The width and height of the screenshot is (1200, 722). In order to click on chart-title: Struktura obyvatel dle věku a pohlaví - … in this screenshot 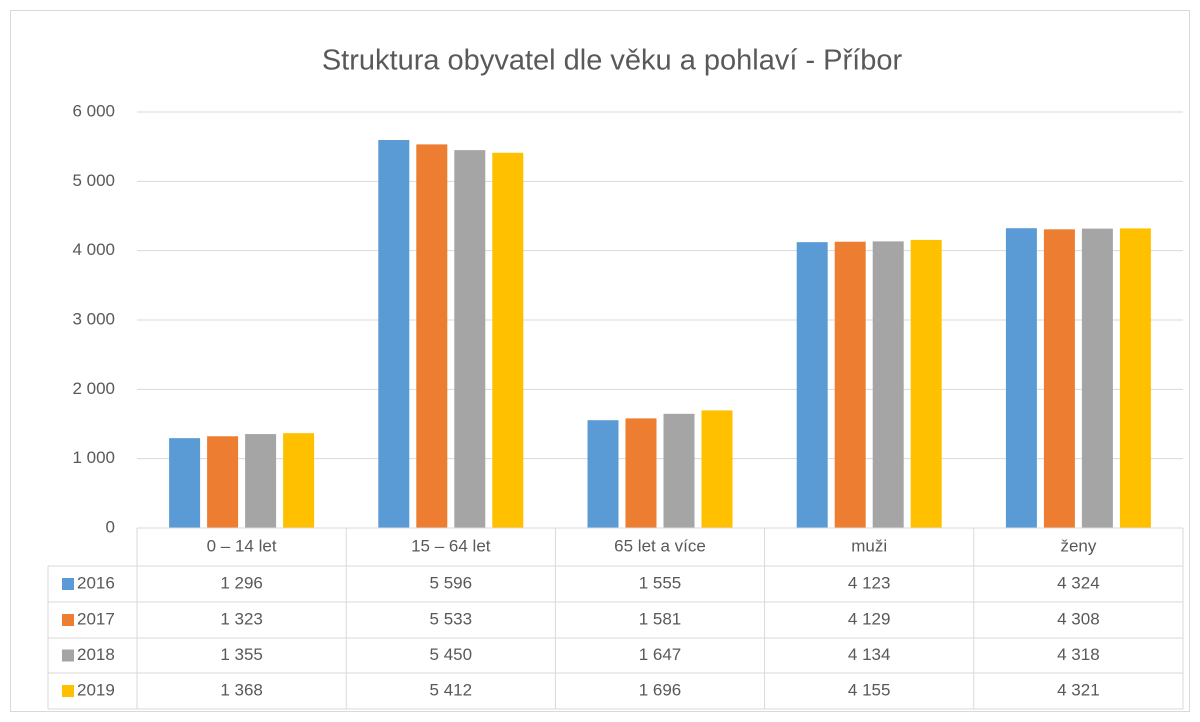, I will do `click(612, 61)`.